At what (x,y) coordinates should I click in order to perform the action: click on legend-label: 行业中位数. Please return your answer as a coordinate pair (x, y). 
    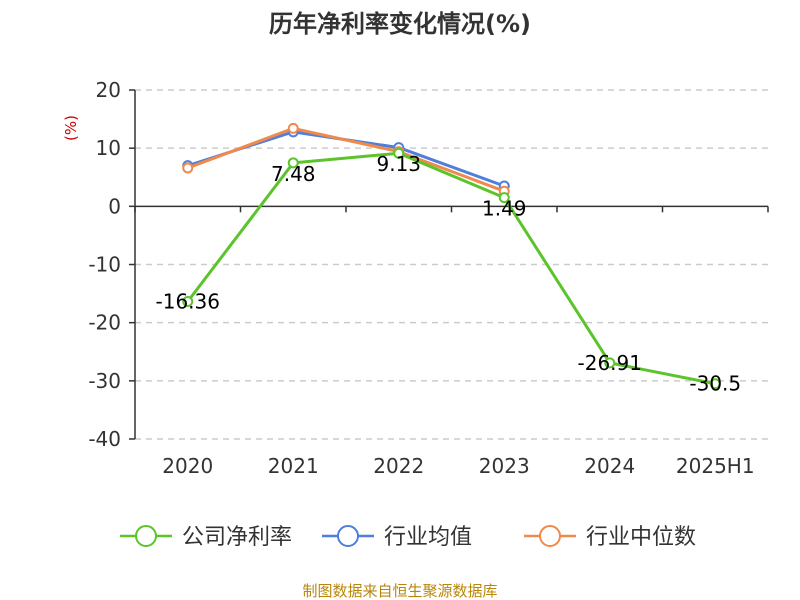
    Looking at the image, I should click on (641, 537).